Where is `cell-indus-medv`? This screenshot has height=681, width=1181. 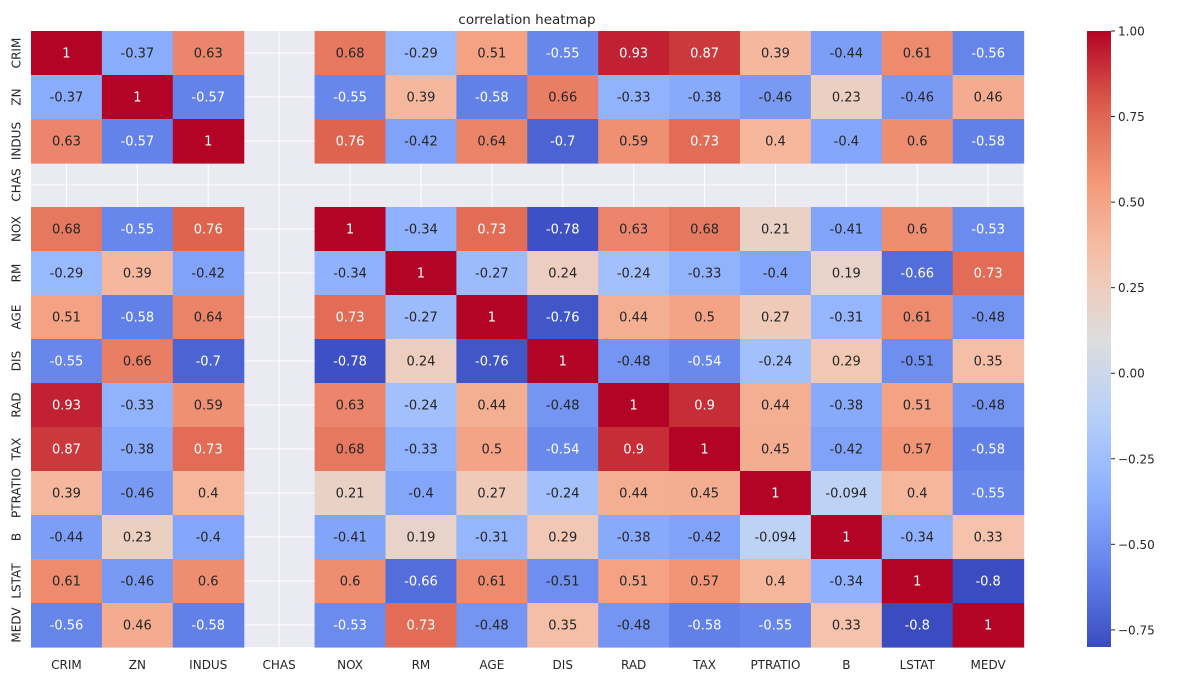 cell-indus-medv is located at coordinates (988, 141).